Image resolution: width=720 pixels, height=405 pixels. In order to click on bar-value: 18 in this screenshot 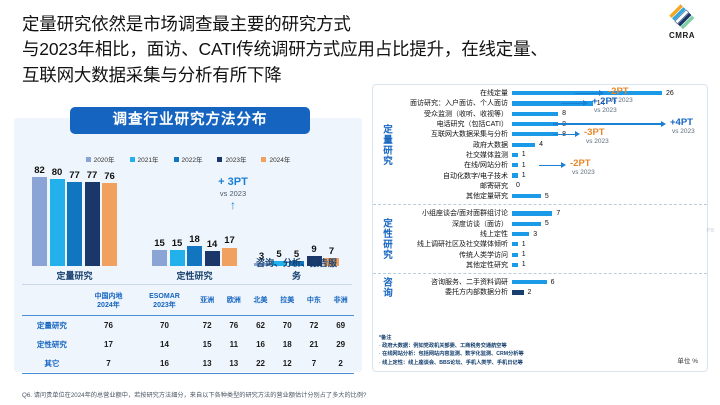, I will do `click(194, 240)`.